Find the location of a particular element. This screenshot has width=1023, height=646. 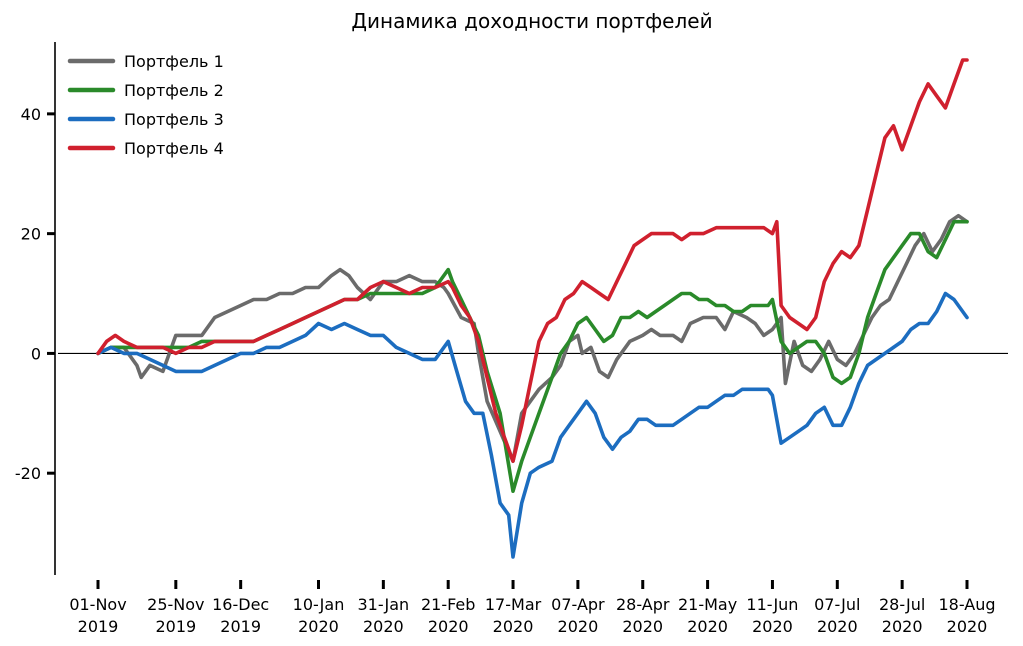

x-tick-label: 16-Dec 2019 is located at coordinates (240, 615).